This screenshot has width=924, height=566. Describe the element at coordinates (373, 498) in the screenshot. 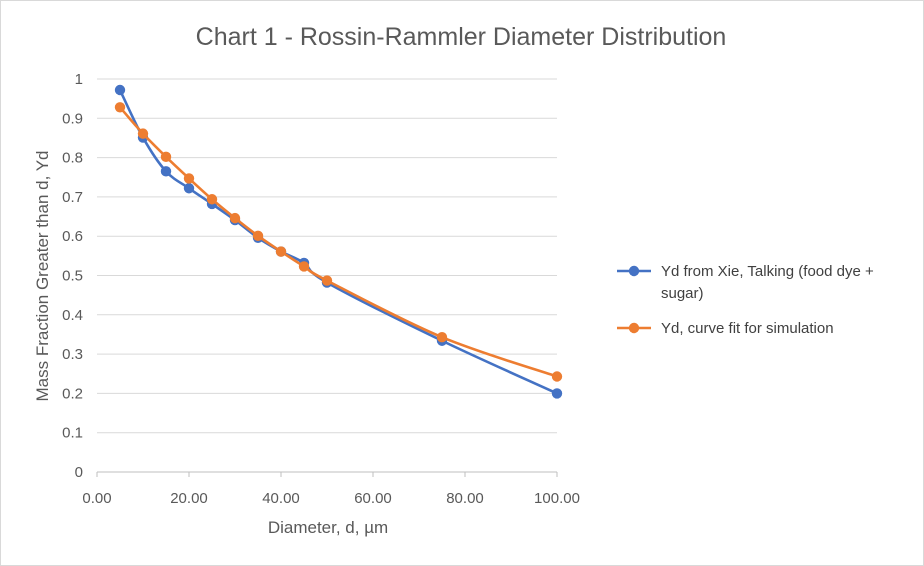

I see `x-tick-label: 60.00` at that location.